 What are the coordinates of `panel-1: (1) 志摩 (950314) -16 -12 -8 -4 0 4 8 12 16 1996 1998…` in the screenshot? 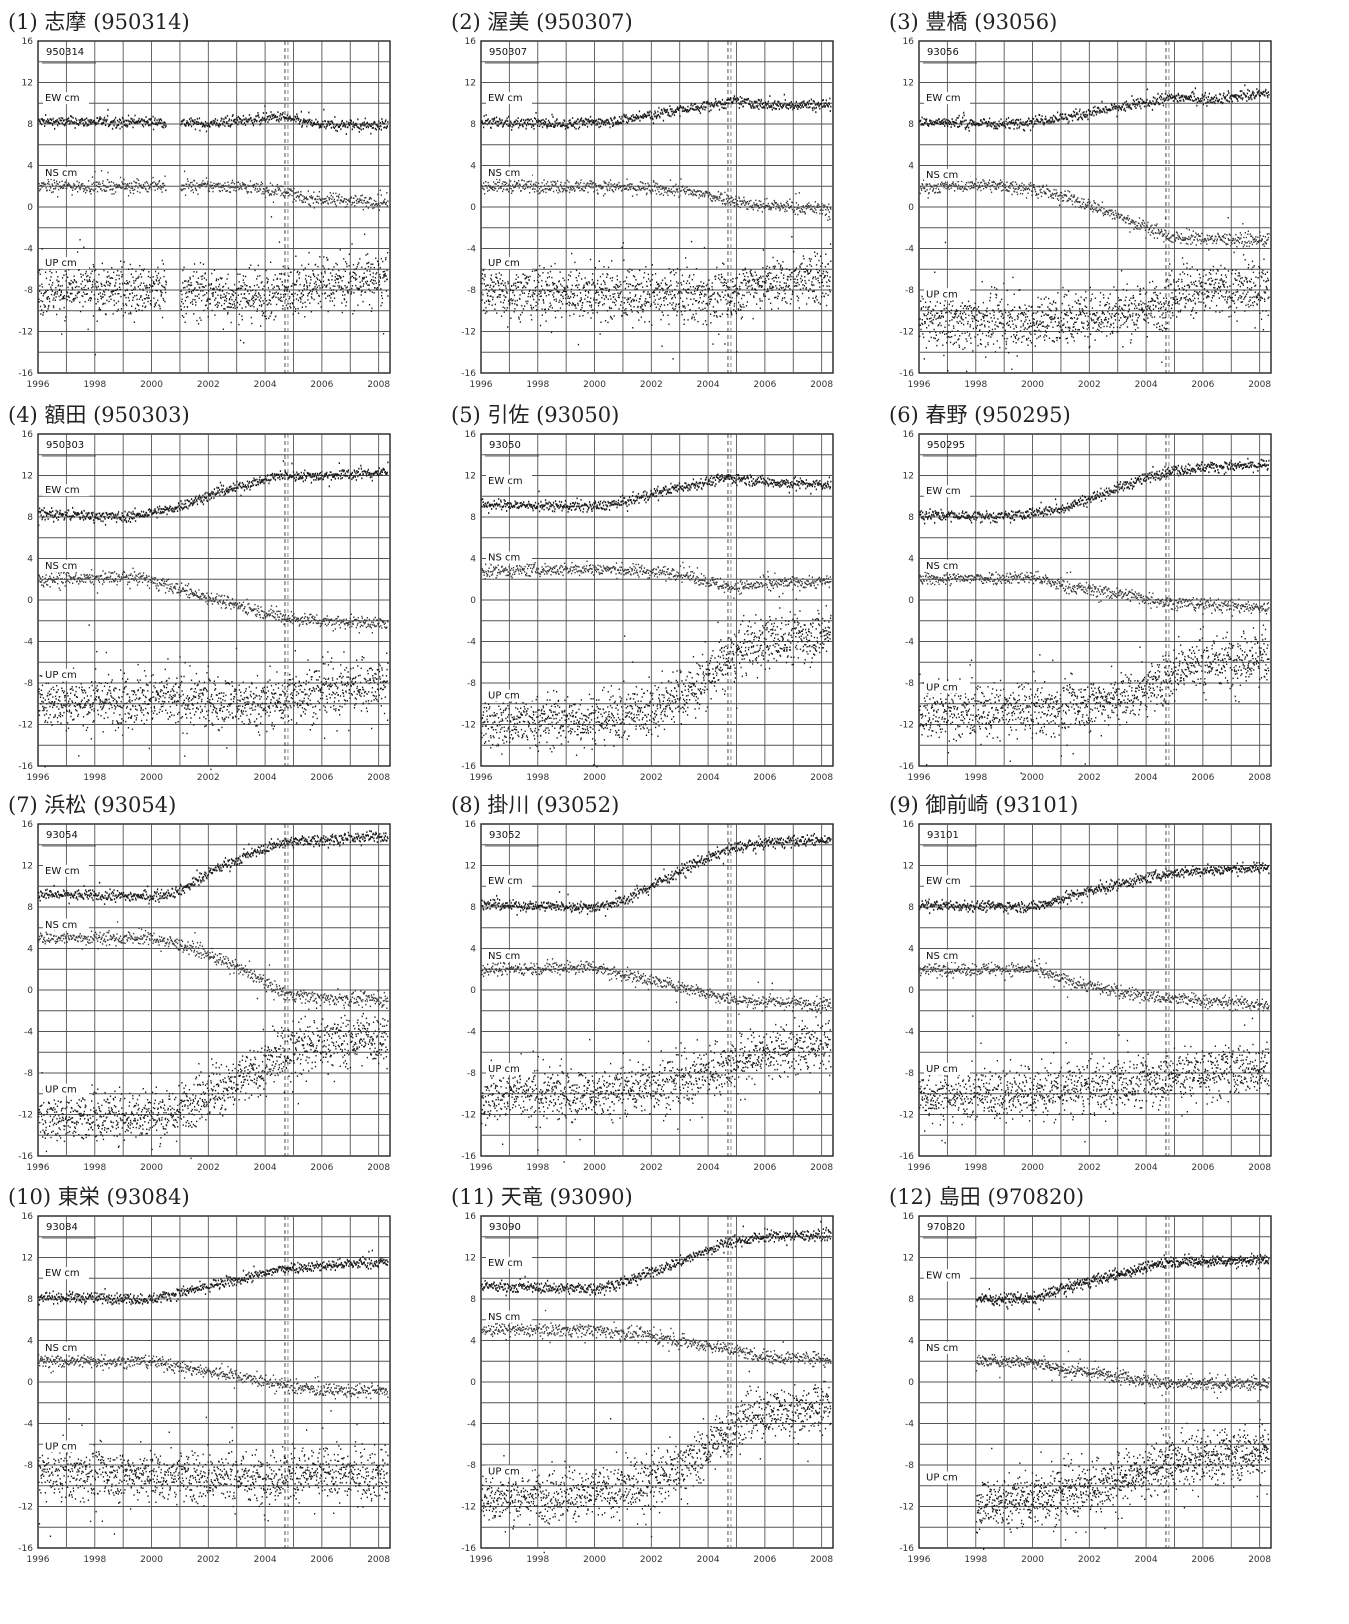 It's located at (199, 200).